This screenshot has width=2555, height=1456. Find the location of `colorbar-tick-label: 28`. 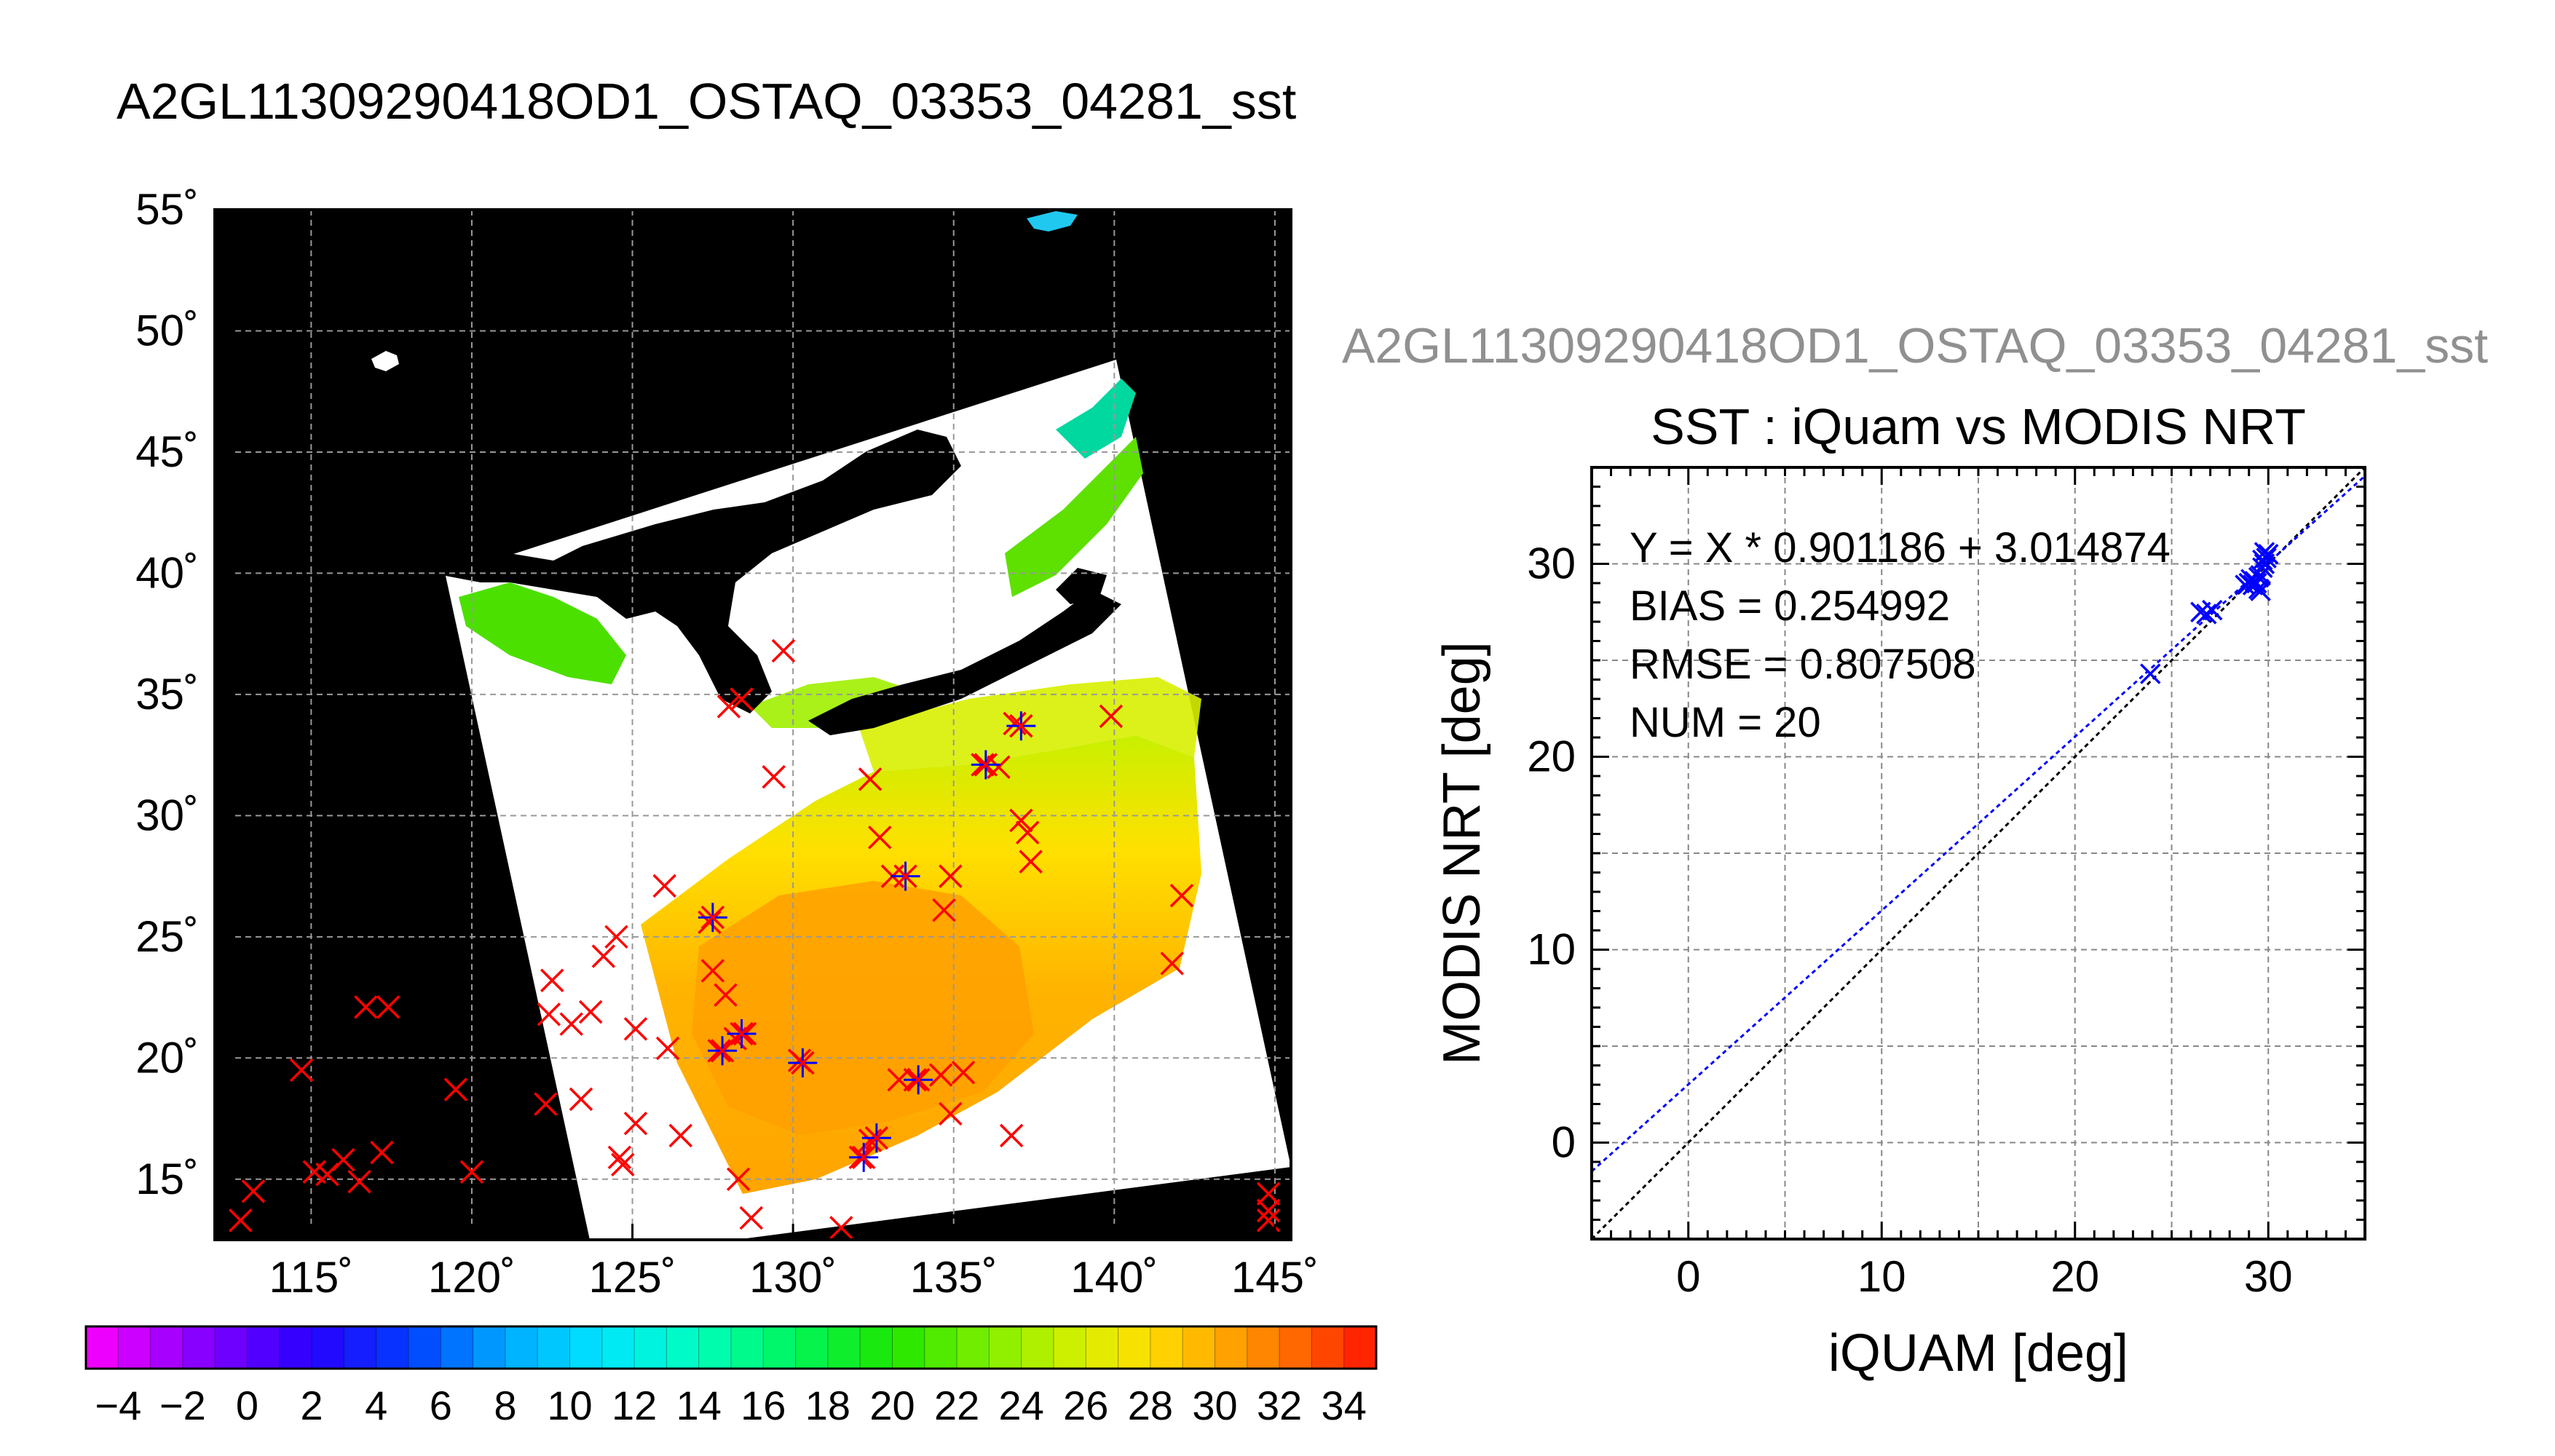

colorbar-tick-label: 28 is located at coordinates (1150, 1405).